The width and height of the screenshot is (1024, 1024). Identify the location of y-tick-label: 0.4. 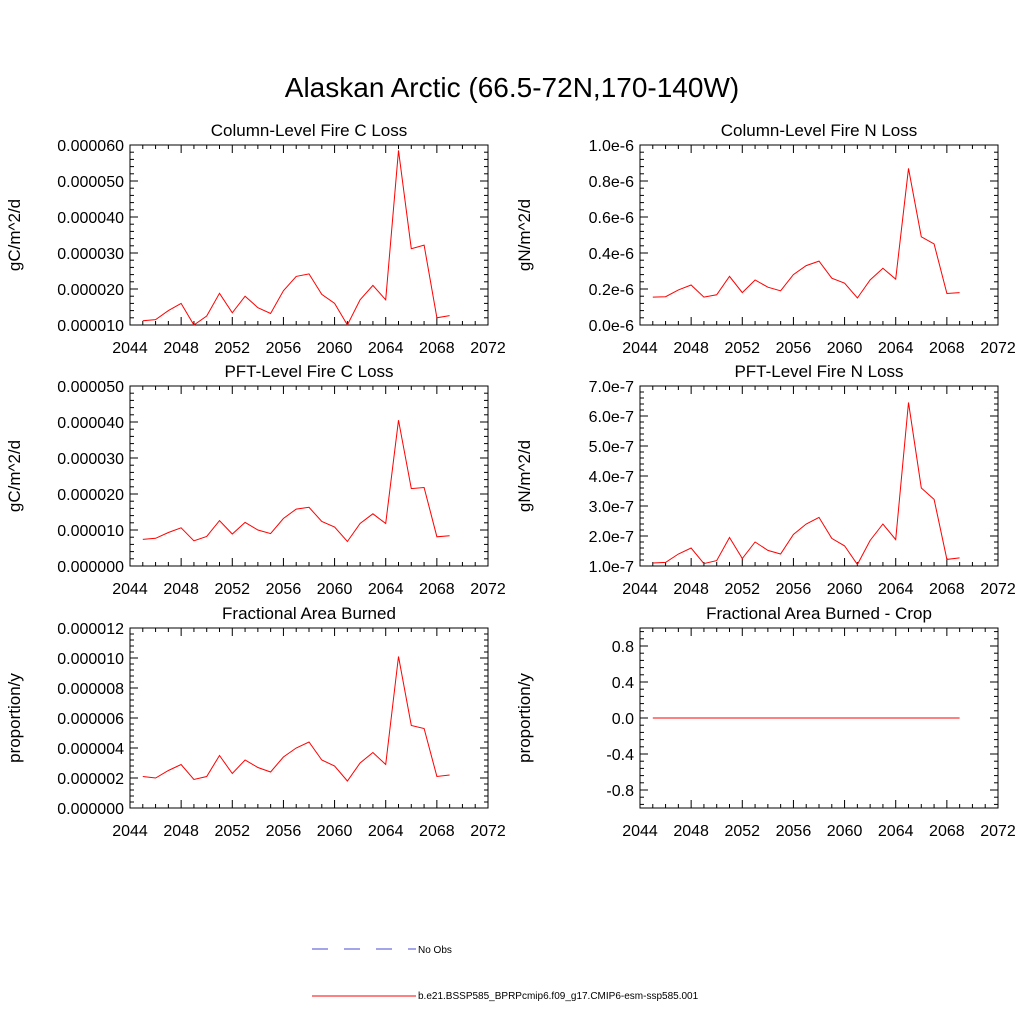
(623, 683).